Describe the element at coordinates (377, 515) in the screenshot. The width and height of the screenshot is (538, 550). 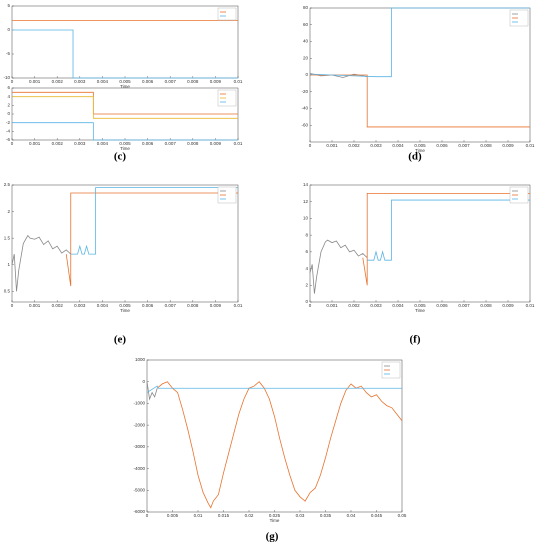
I see `x-tick-label: 0.045` at that location.